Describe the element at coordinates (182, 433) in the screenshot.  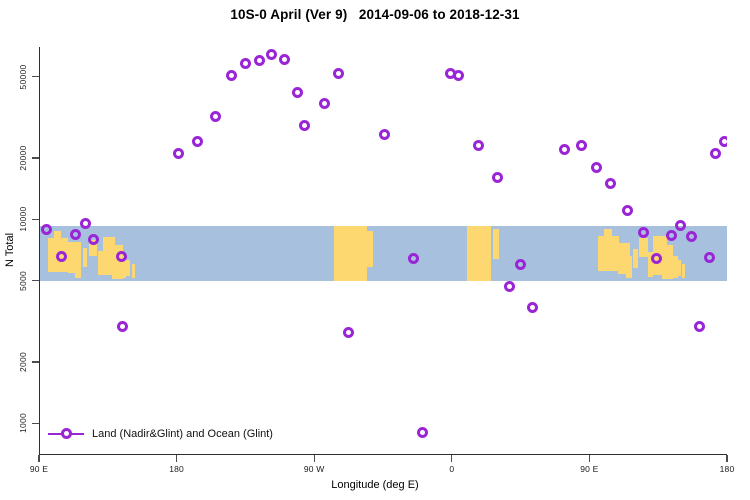
I see `legend-label: Land (Nadir&Glint) and Ocean (Glint)` at that location.